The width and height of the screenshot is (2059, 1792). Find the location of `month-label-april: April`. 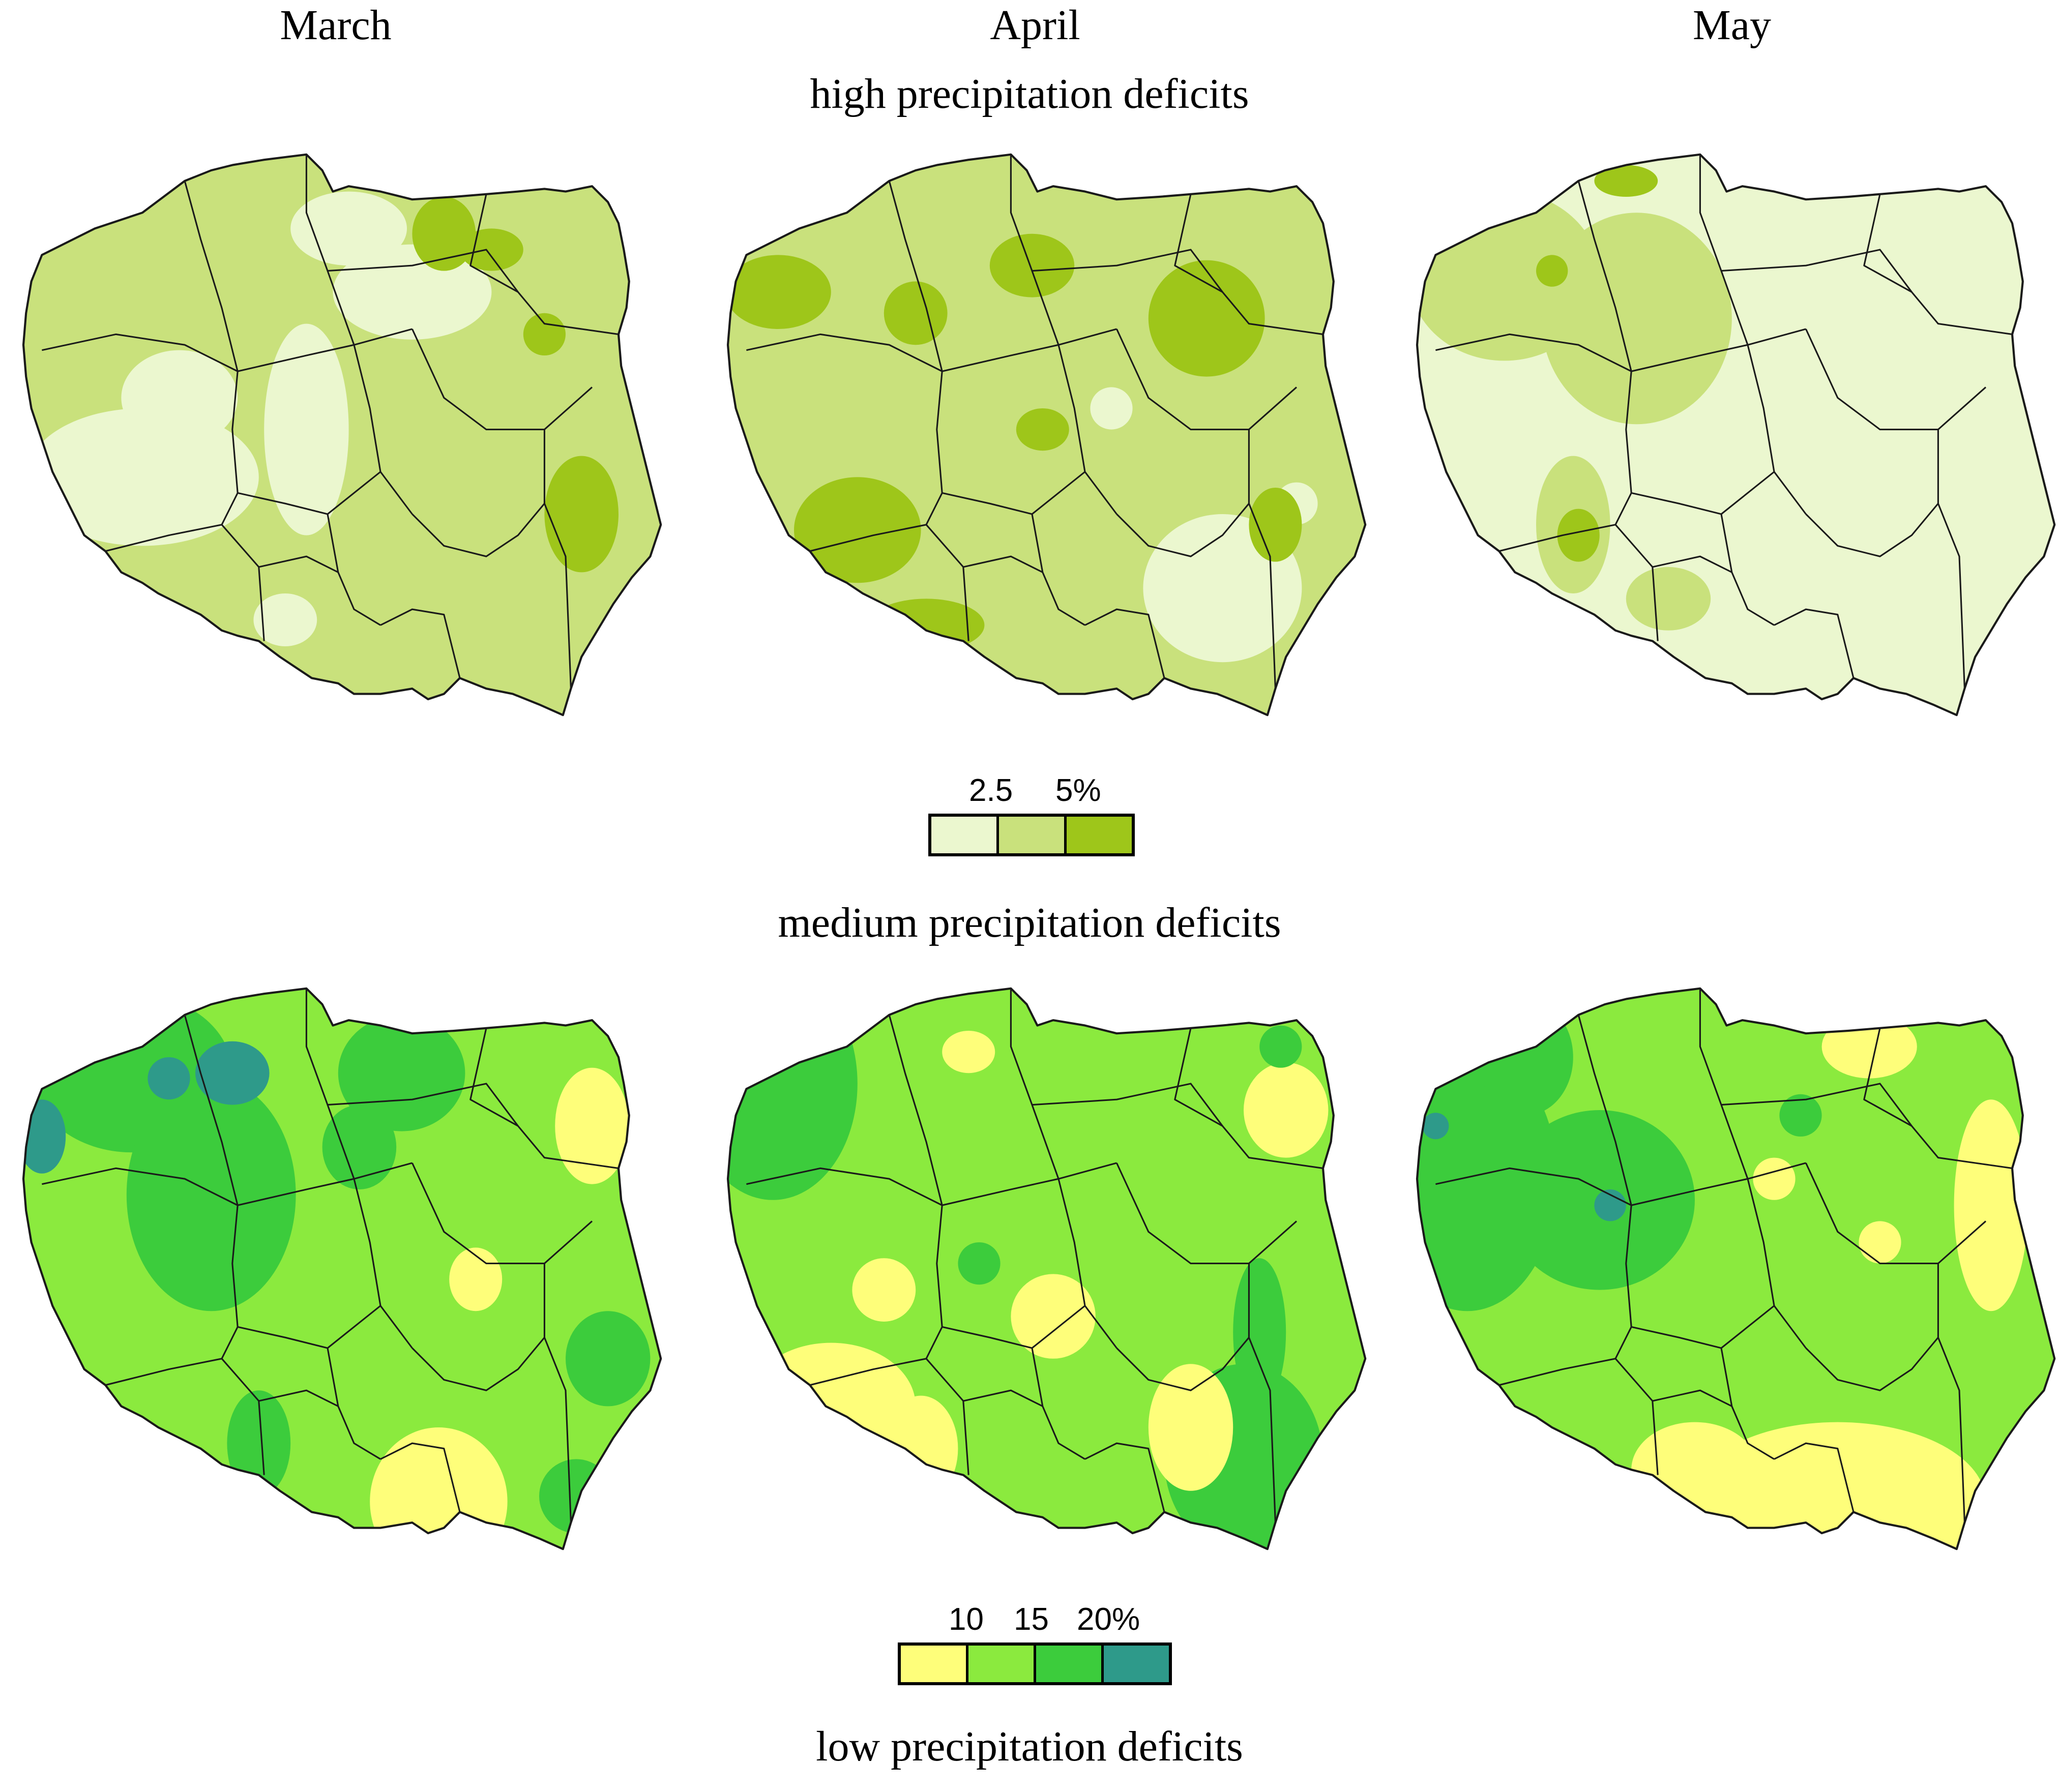

month-label-april: April is located at coordinates (1035, 25).